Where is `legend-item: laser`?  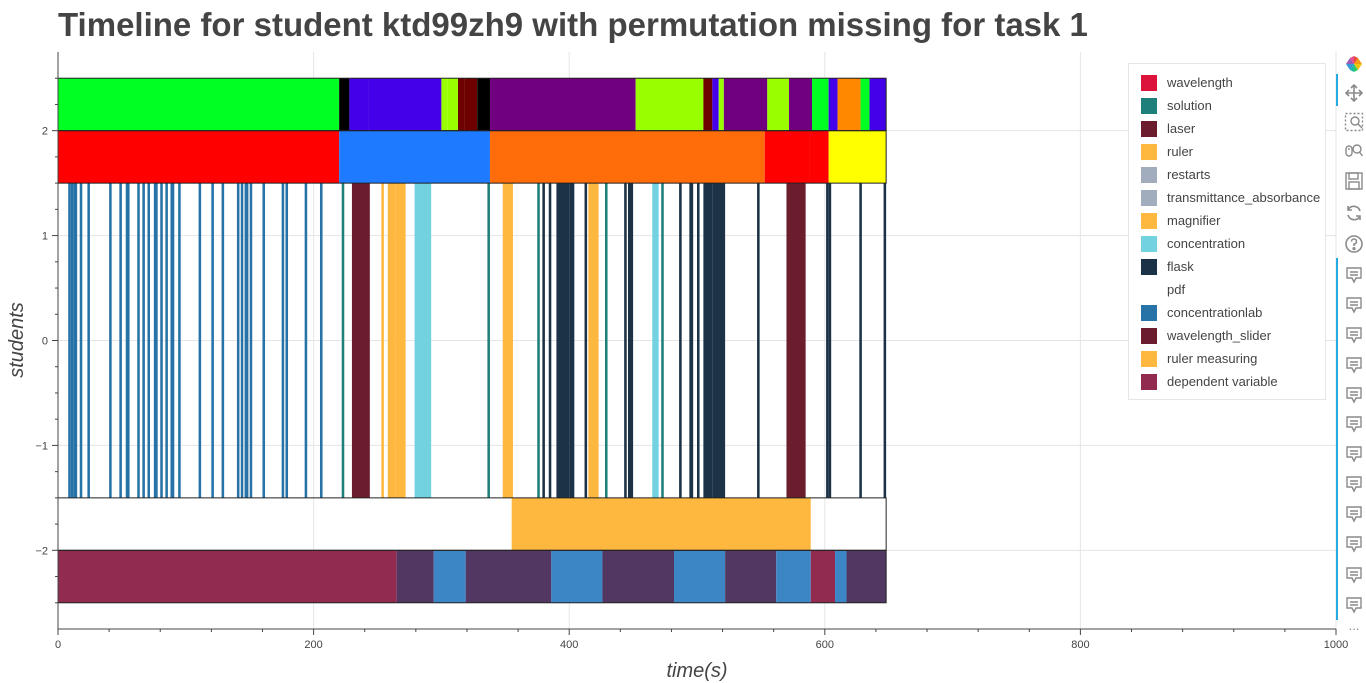
legend-item: laser is located at coordinates (1227, 128).